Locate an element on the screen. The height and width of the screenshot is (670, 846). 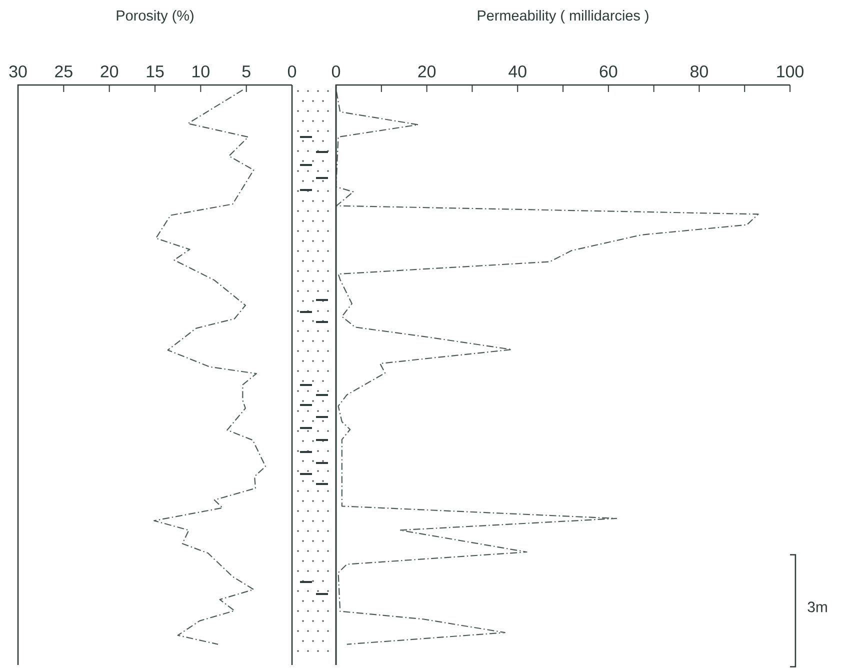
chart-title: Permeability ( millidarcies ) is located at coordinates (563, 17).